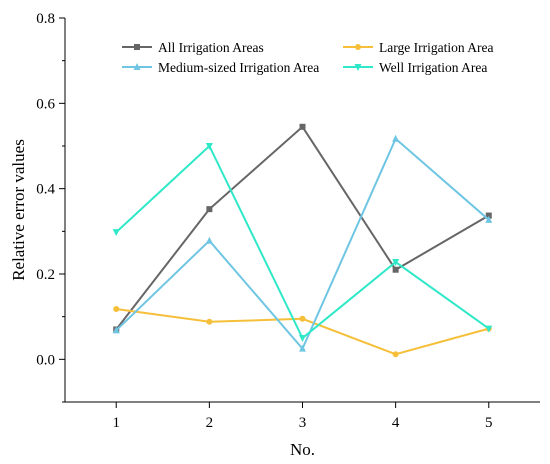 This screenshot has height=464, width=550. What do you see at coordinates (436, 47) in the screenshot?
I see `legend-label: Large Irrigation Area` at bounding box center [436, 47].